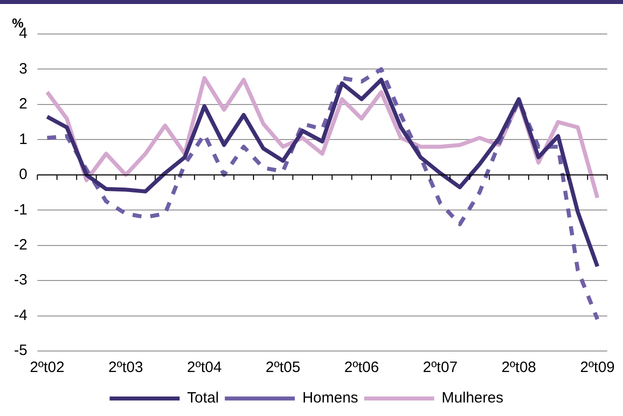 Image resolution: width=623 pixels, height=416 pixels. Describe the element at coordinates (21, 315) in the screenshot. I see `y-tick-label: -4` at that location.